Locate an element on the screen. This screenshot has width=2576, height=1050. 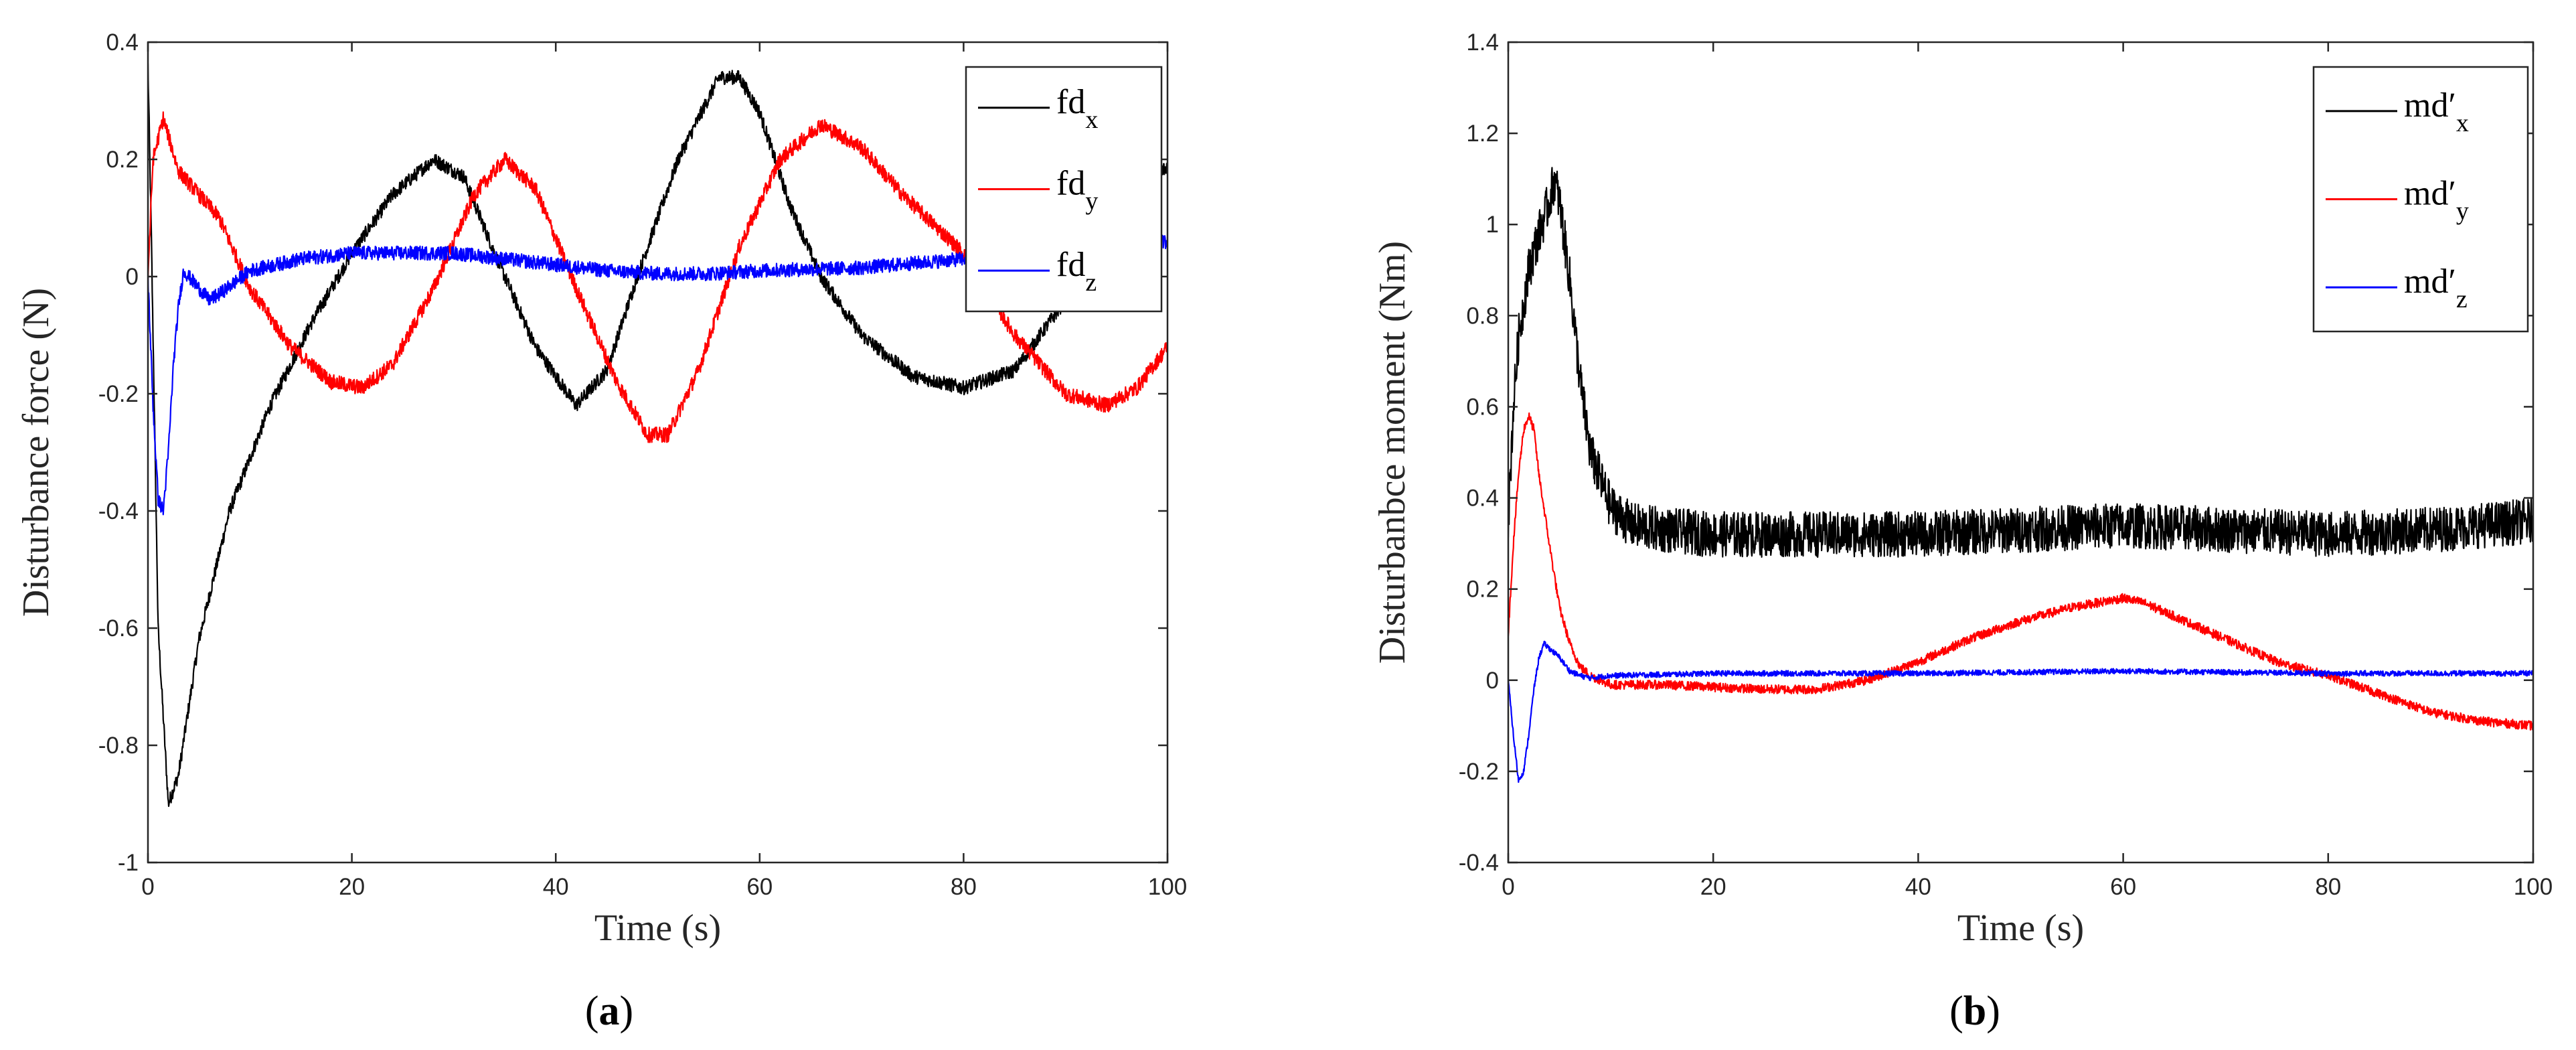
y-tick-label: -0.8 is located at coordinates (119, 746).